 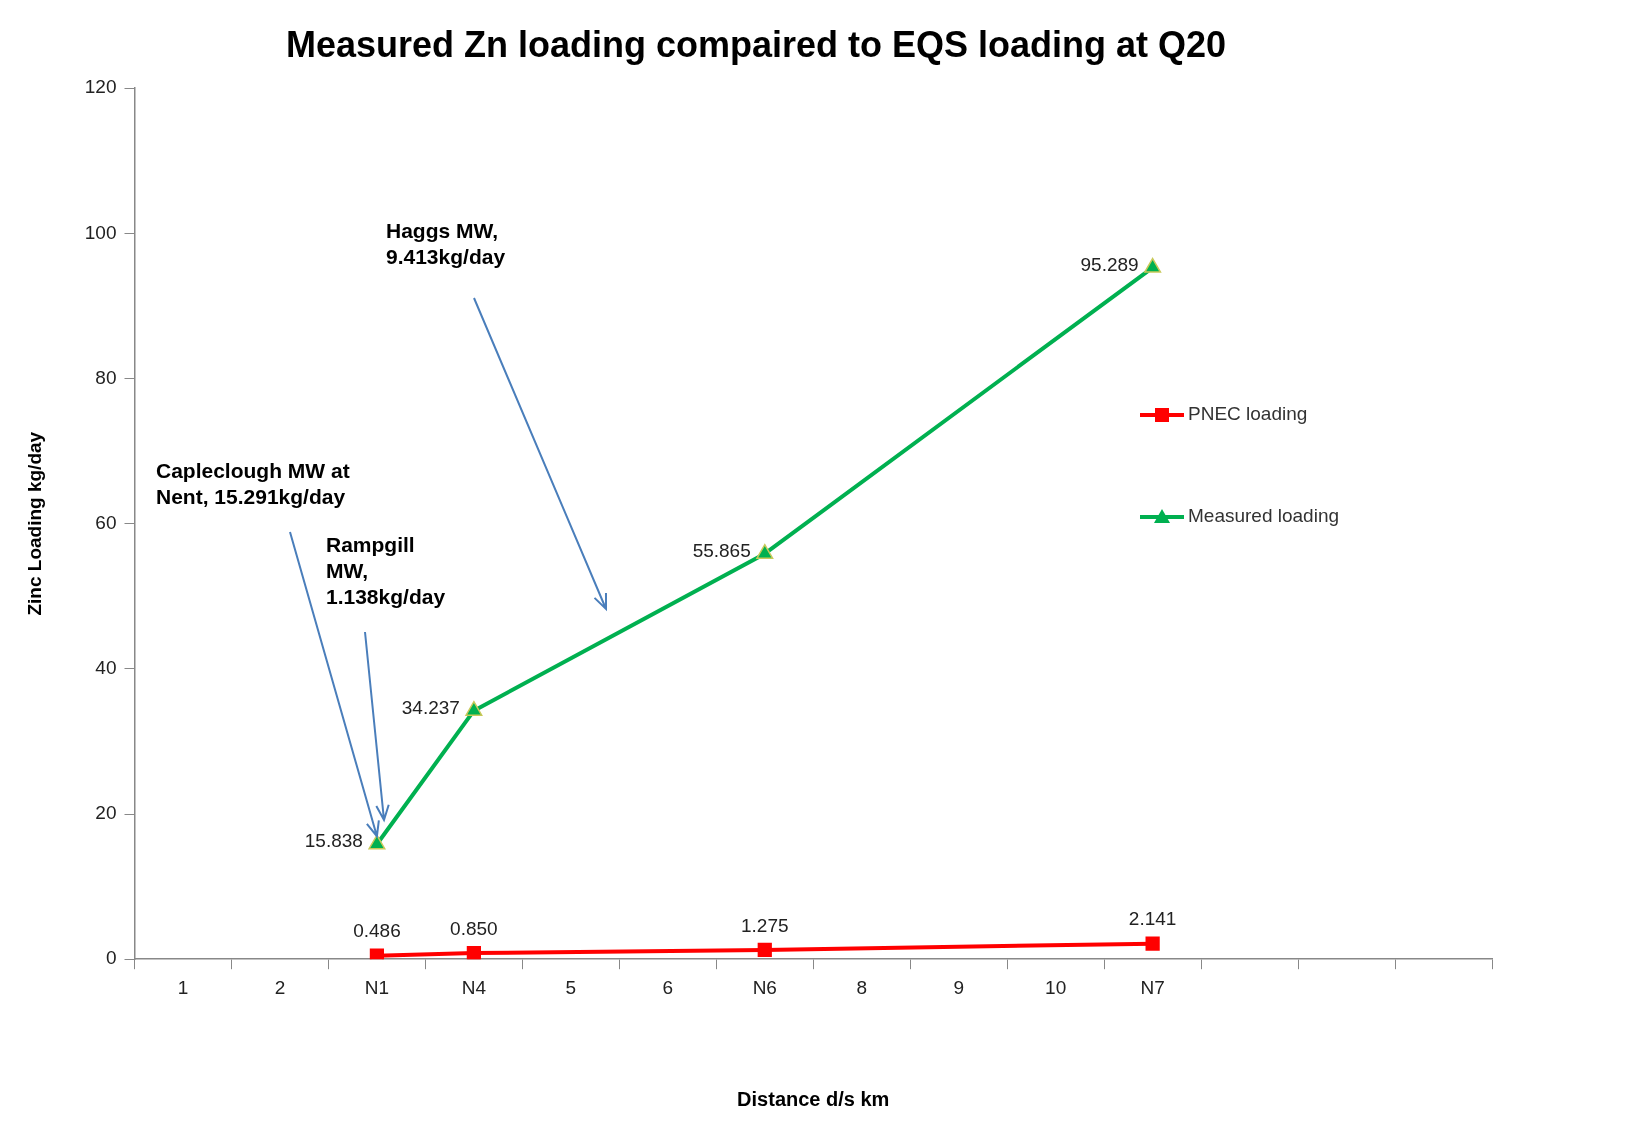 What do you see at coordinates (106, 813) in the screenshot?
I see `y-tick-label: 20` at bounding box center [106, 813].